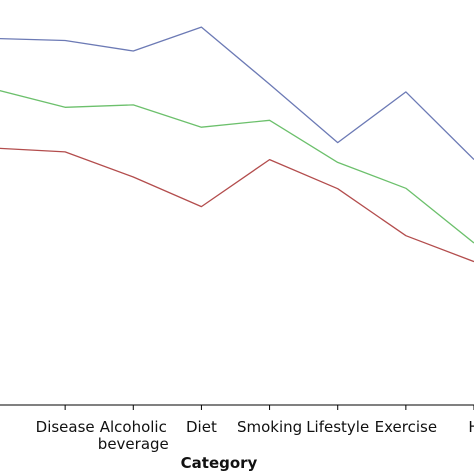  I want to click on x-tick-label: Smoking, so click(269, 427).